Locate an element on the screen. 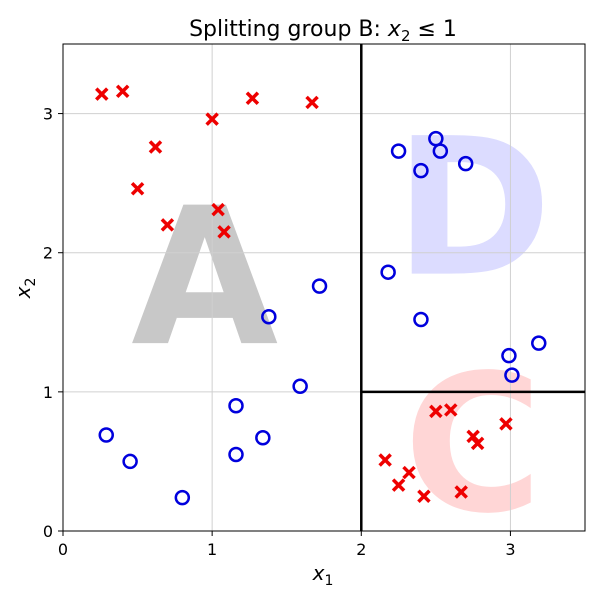 The height and width of the screenshot is (600, 600). y-tick-label: 1 is located at coordinates (48, 392).